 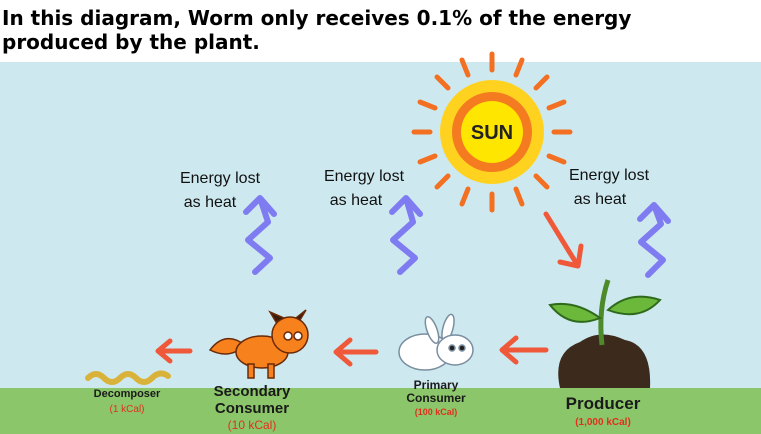 What do you see at coordinates (126, 409) in the screenshot?
I see `organism-energy: (1 kCal)` at bounding box center [126, 409].